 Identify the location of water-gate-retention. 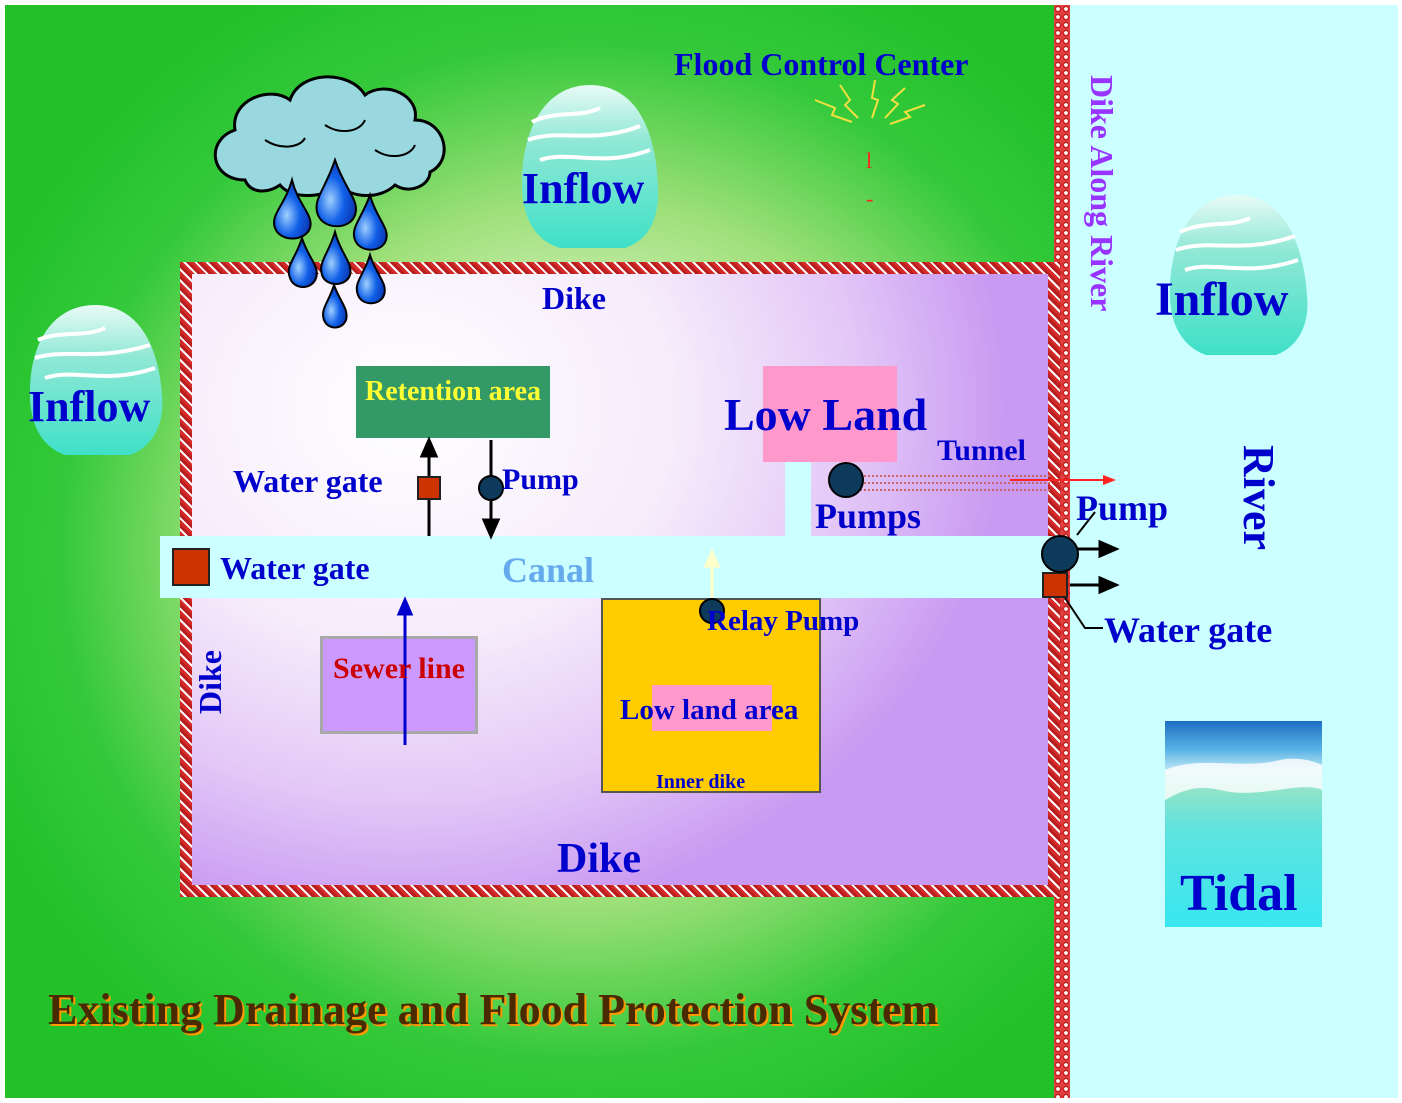
(429, 488).